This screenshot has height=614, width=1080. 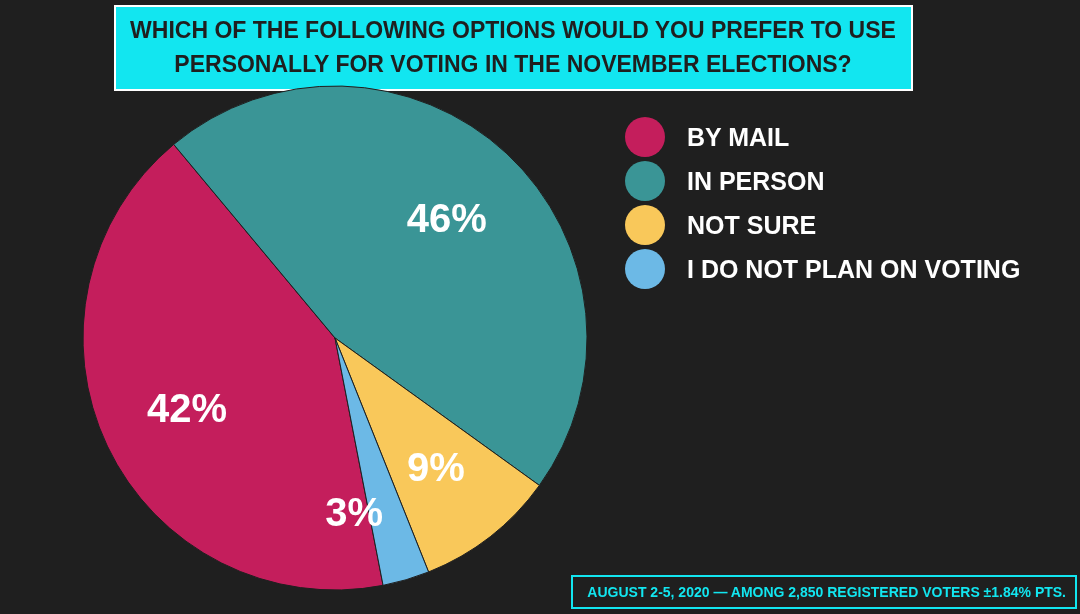 I want to click on legend-label: BY MAIL, so click(x=738, y=137).